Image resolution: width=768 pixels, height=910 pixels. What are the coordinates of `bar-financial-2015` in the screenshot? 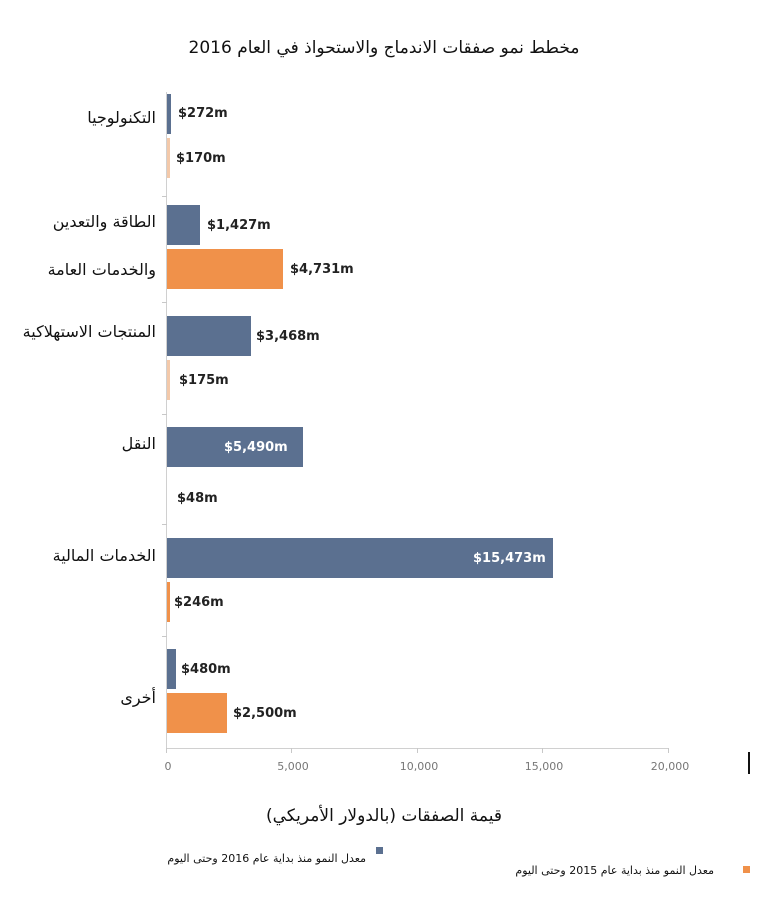 It's located at (168, 602).